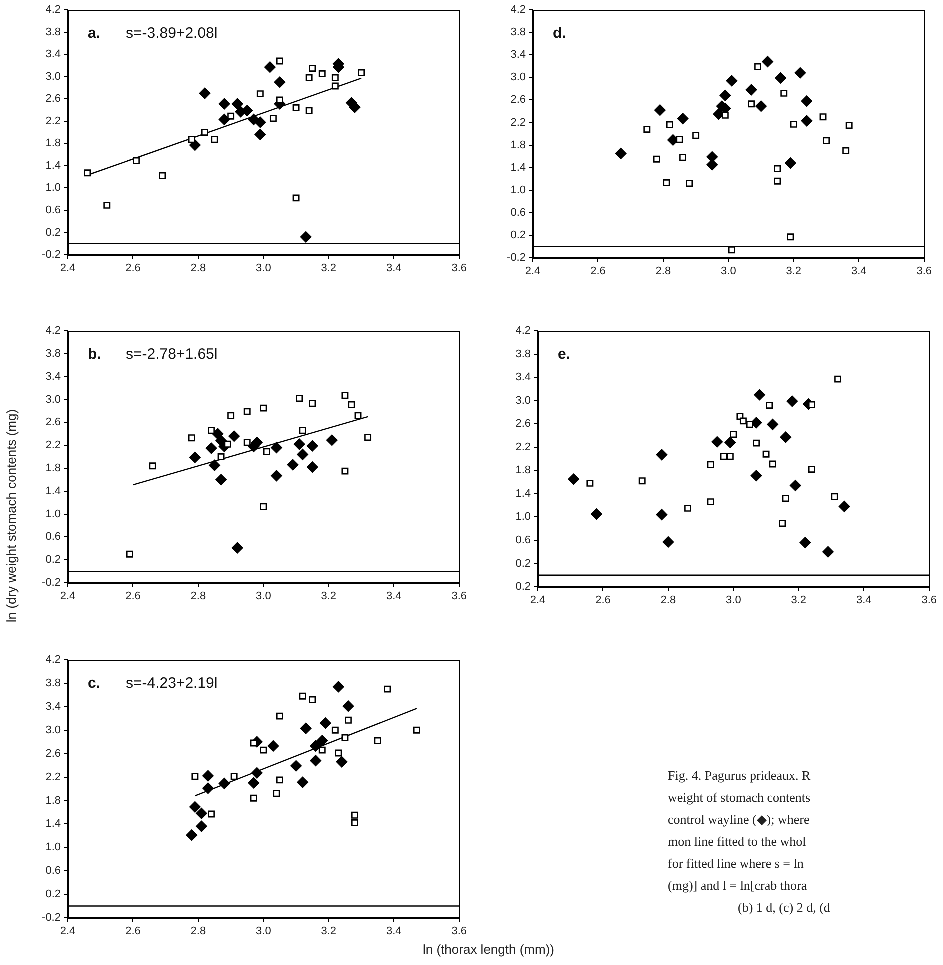  What do you see at coordinates (172, 354) in the screenshot?
I see `annotation: s=-2.78+1.65l` at bounding box center [172, 354].